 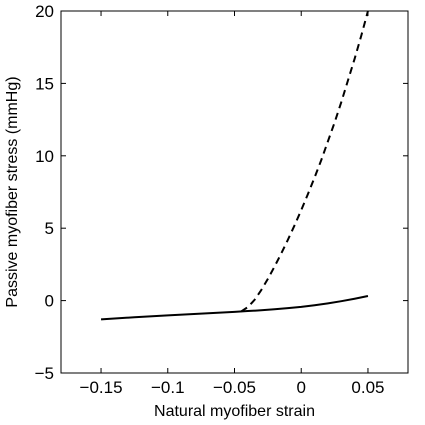 I want to click on y-tick-label: 20, so click(x=44, y=11).